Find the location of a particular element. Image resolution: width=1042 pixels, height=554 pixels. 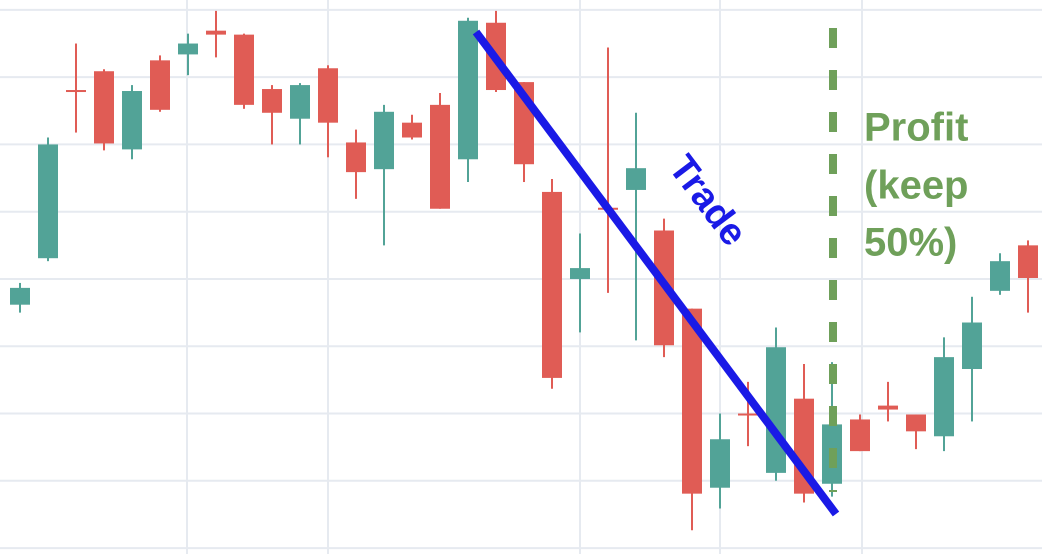

profit-label: (keep is located at coordinates (916, 186).